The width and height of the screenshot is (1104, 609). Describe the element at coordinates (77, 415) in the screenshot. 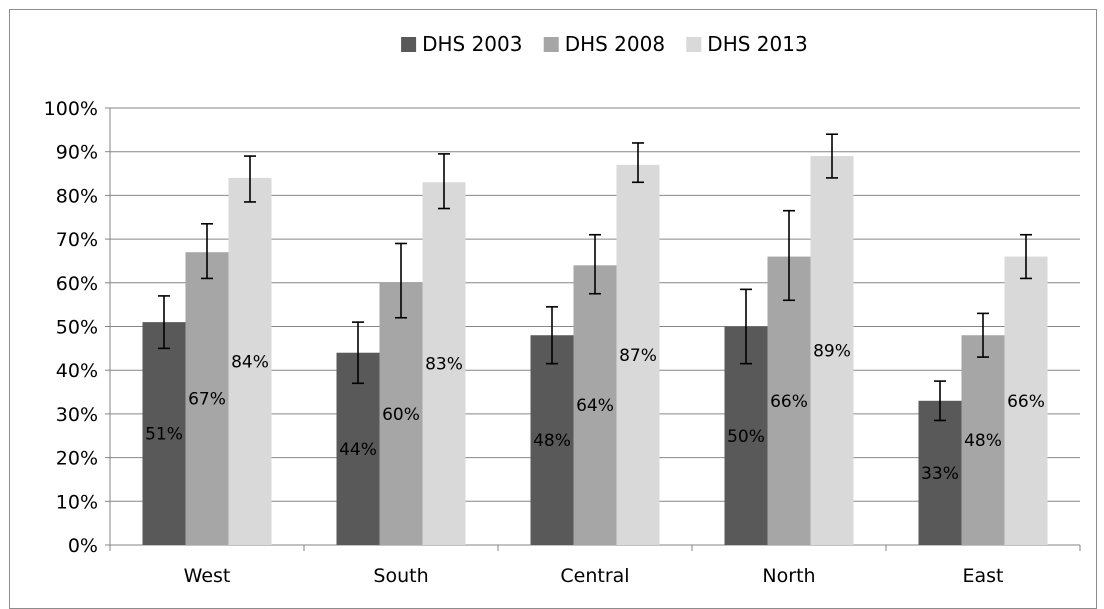

I see `y-tick-label: 30%` at that location.